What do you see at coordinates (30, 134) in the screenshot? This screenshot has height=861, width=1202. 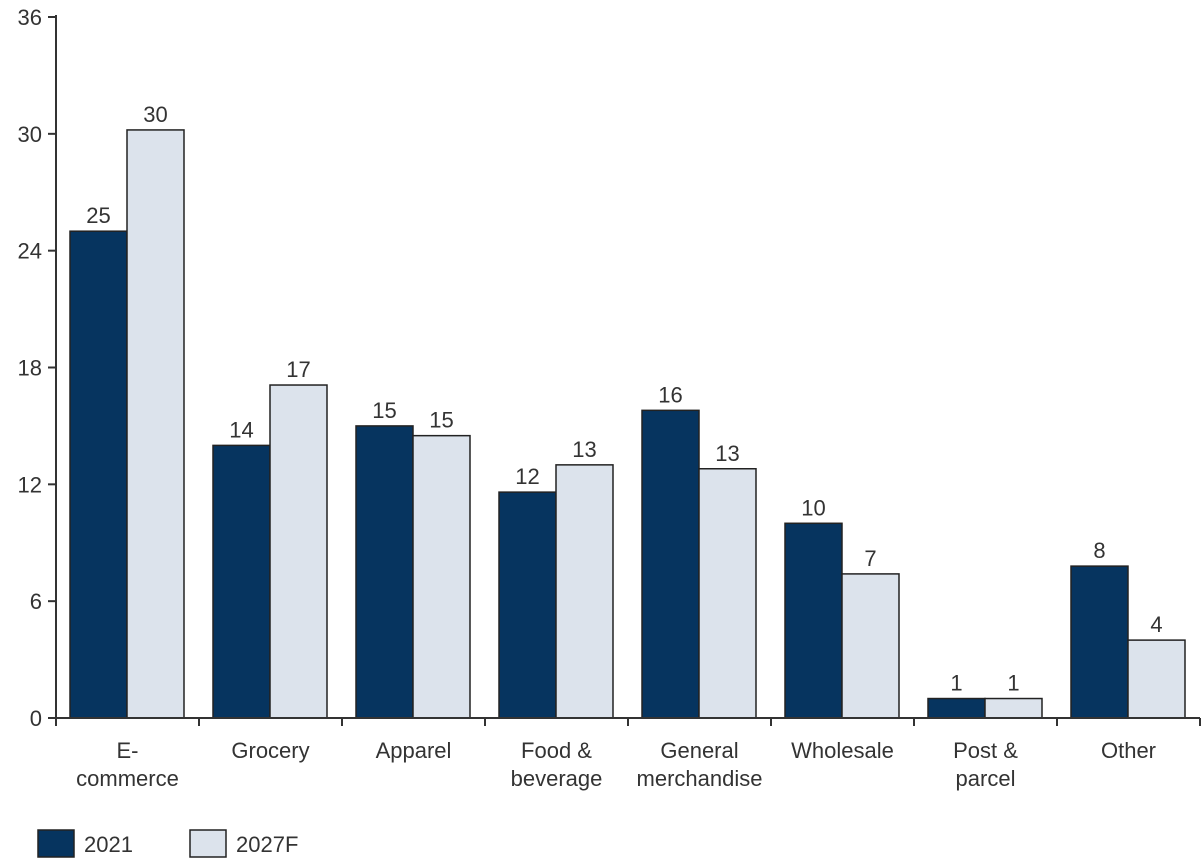 I see `y-tick-label: 30` at bounding box center [30, 134].